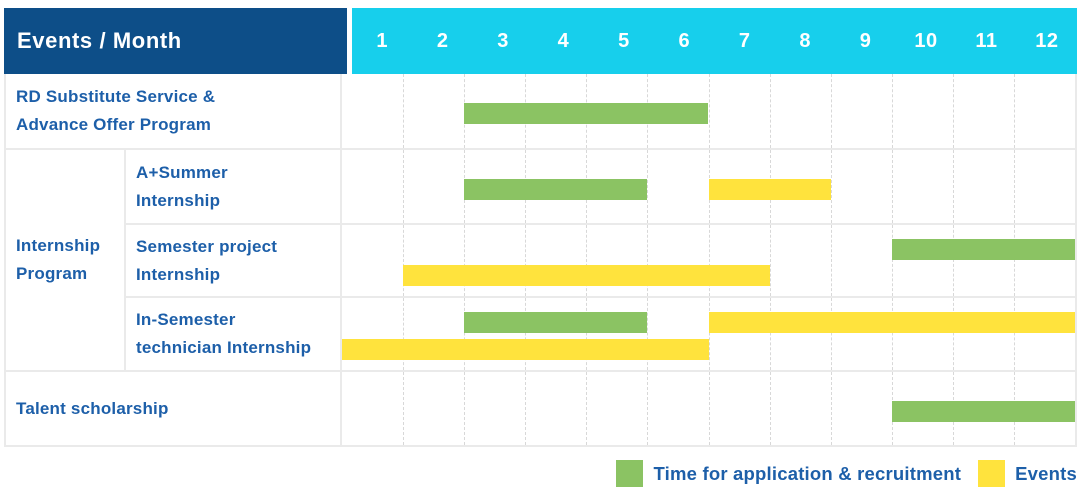 The width and height of the screenshot is (1080, 494). I want to click on gantt-track-a-plus-summer, so click(707, 186).